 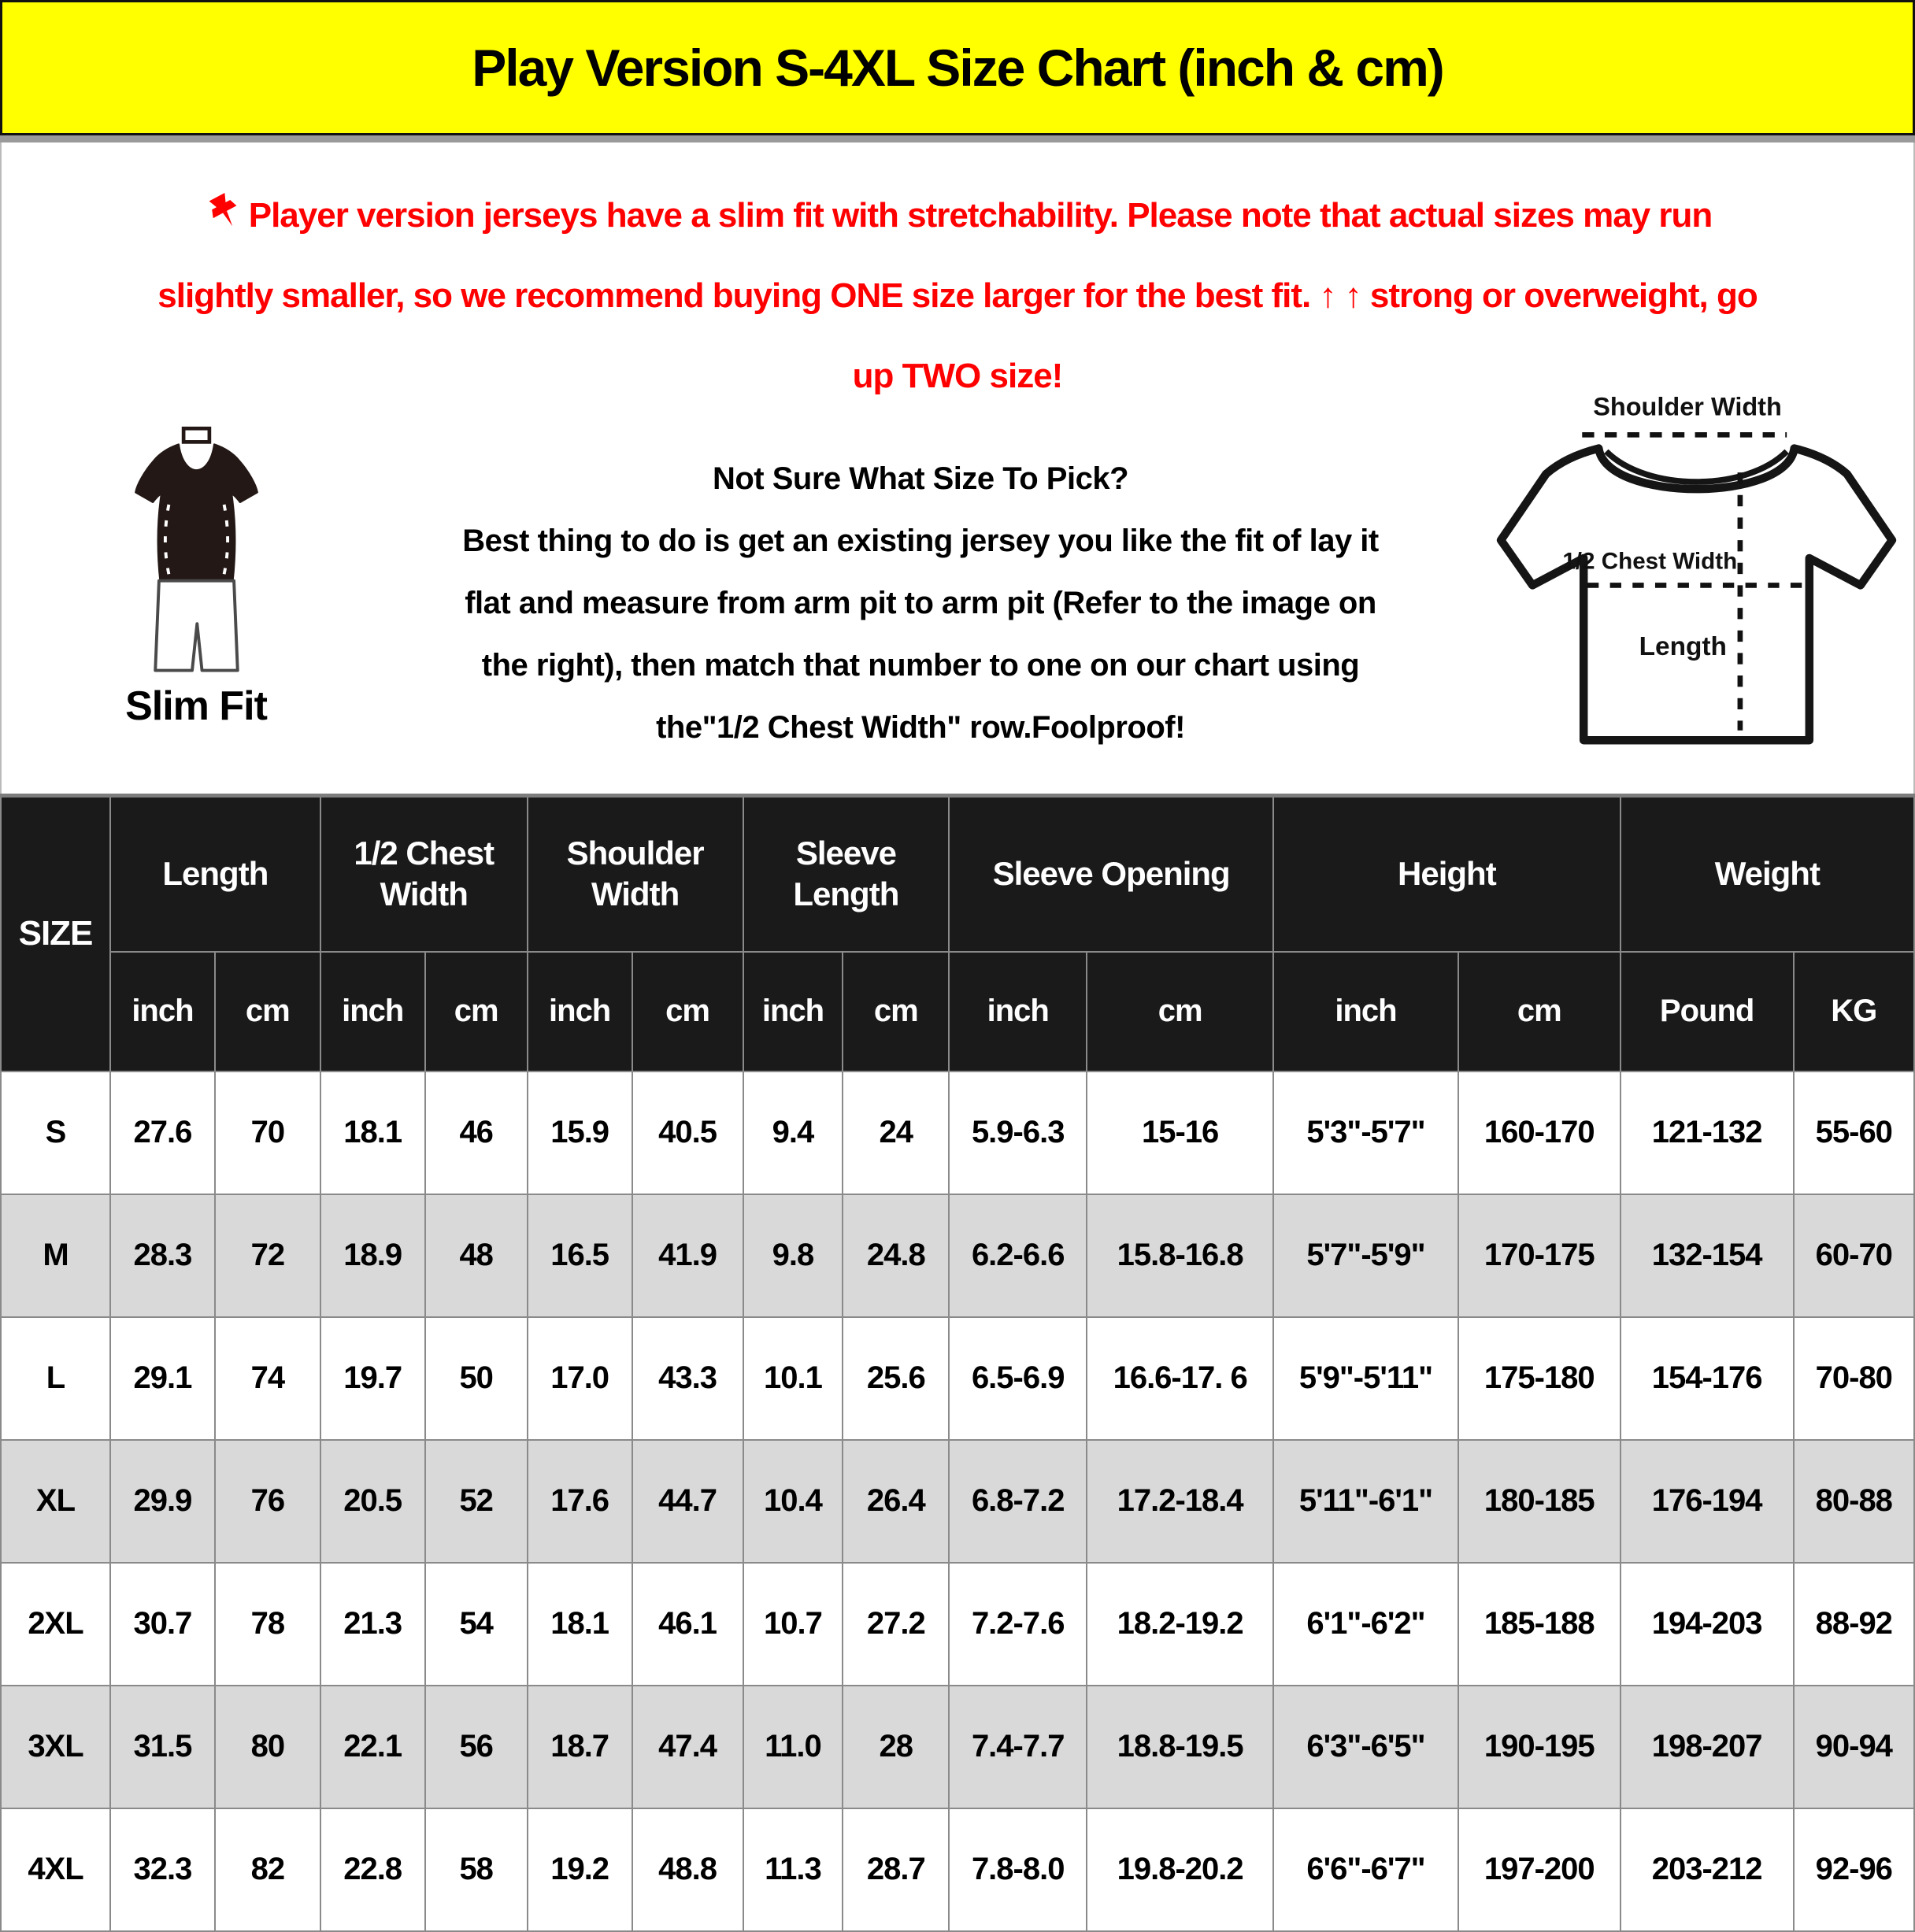 What do you see at coordinates (579, 1746) in the screenshot?
I see `value-cell: 18.7` at bounding box center [579, 1746].